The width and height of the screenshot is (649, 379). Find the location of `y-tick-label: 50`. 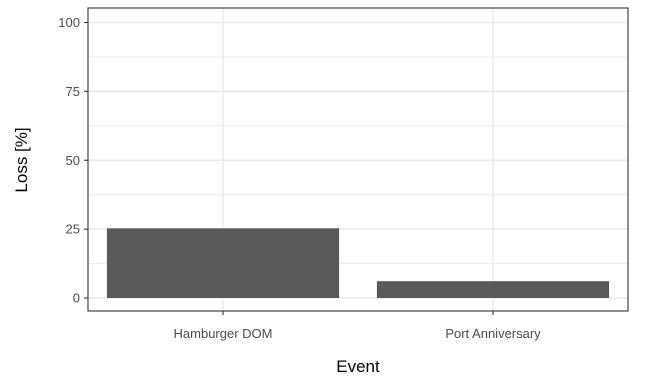

y-tick-label: 50 is located at coordinates (73, 160).